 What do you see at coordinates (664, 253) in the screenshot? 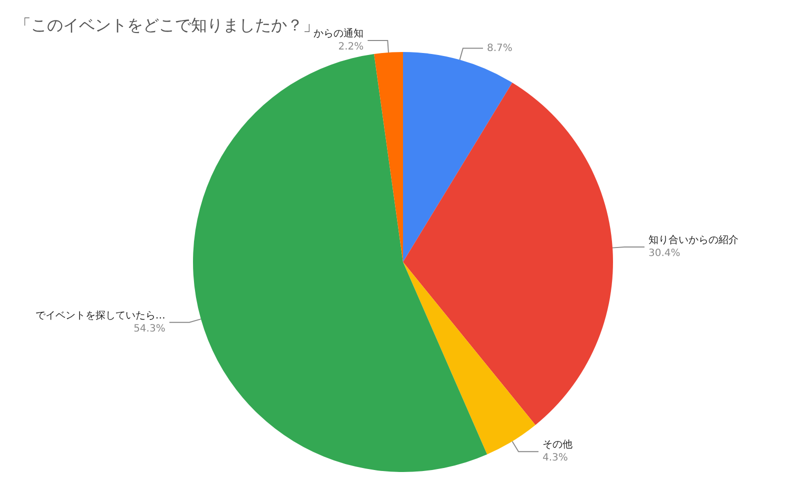
I see `data-label: 30.4%` at bounding box center [664, 253].